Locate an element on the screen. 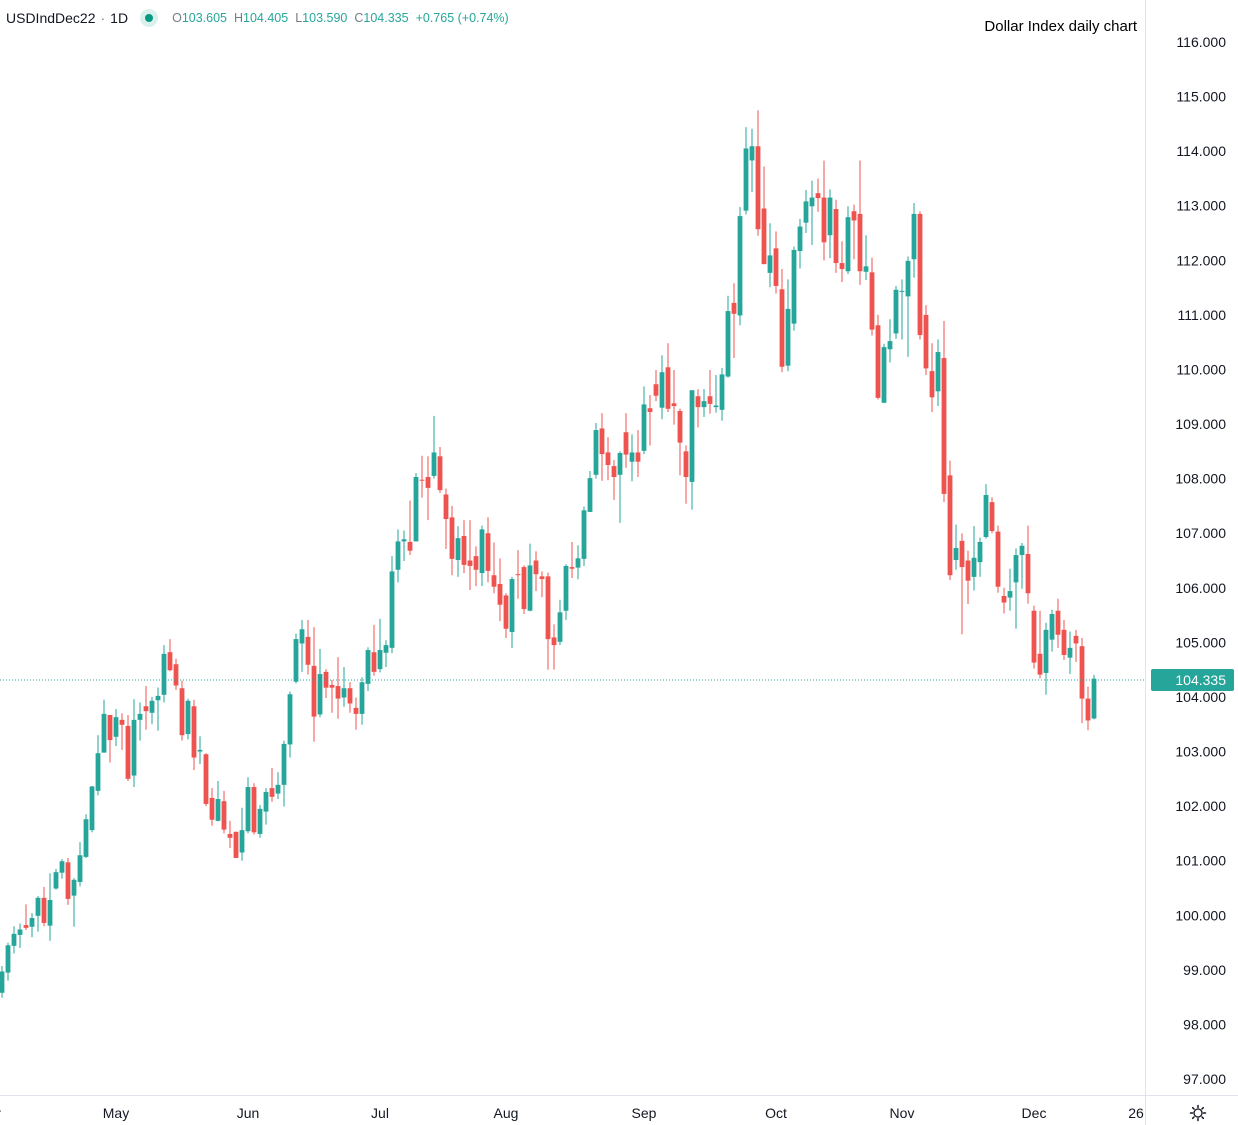  gear-icon is located at coordinates (1198, 1113).